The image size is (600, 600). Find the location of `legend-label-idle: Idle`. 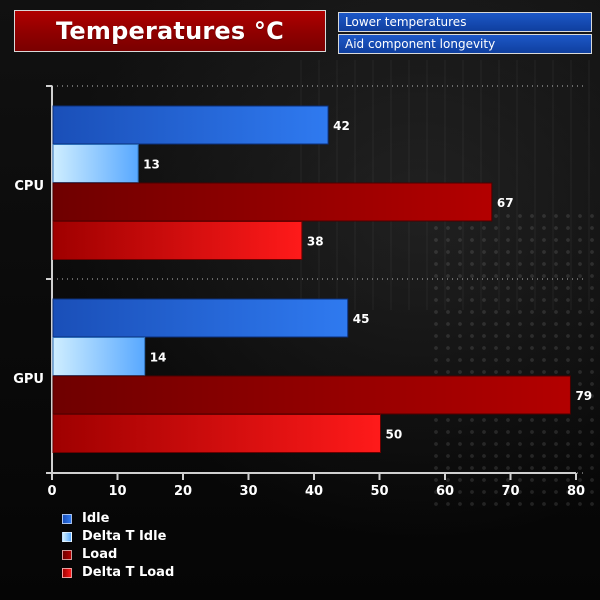

legend-label-idle: Idle is located at coordinates (96, 518).